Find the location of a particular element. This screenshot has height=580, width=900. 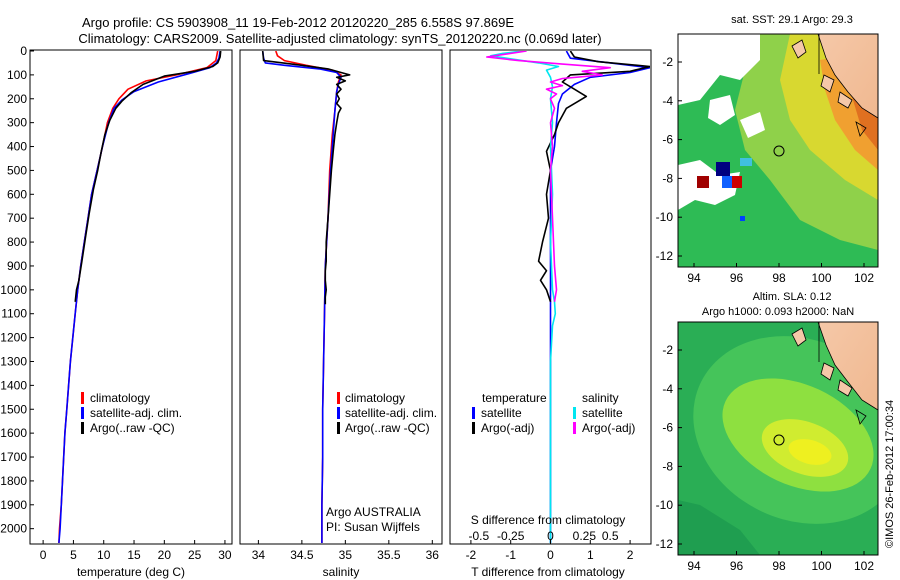

depth-tick-label: 1900 is located at coordinates (13, 505).